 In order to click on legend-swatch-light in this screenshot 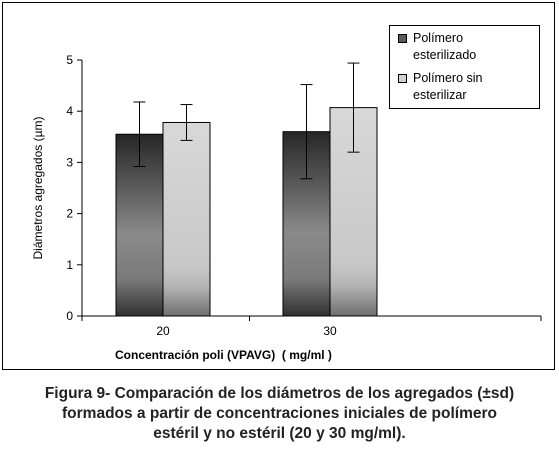, I will do `click(402, 78)`.